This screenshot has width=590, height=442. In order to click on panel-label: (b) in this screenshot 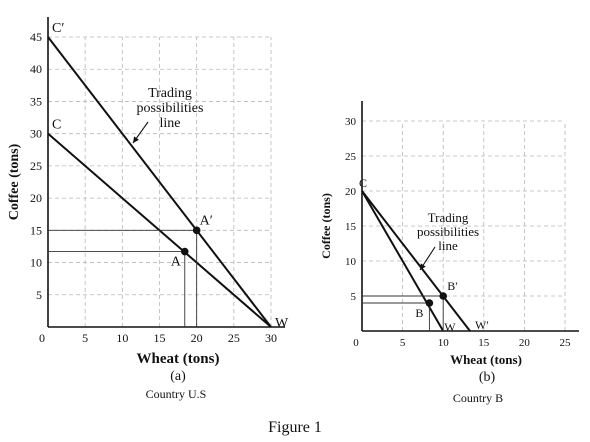, I will do `click(487, 377)`.